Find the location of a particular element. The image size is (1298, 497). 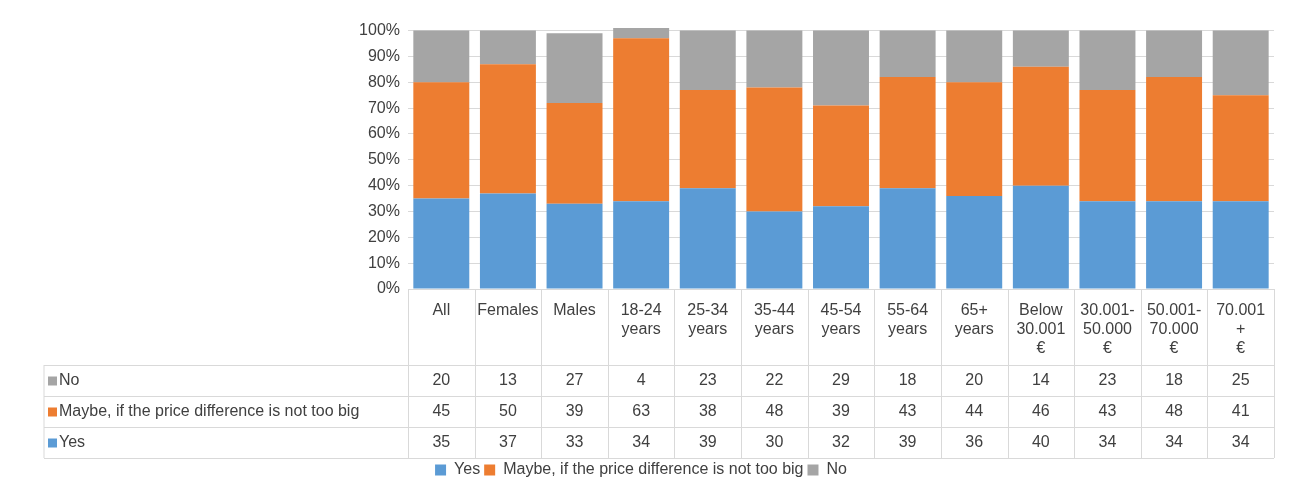

x-tick-label: 55-64 years is located at coordinates (908, 319).